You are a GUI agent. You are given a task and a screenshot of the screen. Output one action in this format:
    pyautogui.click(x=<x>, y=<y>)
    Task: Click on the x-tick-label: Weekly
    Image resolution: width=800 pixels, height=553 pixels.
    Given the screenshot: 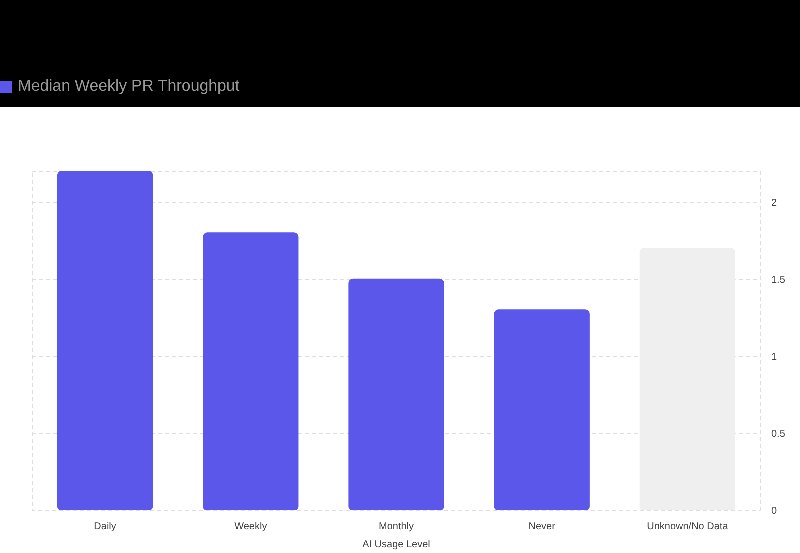 What is the action you would take?
    pyautogui.click(x=251, y=527)
    